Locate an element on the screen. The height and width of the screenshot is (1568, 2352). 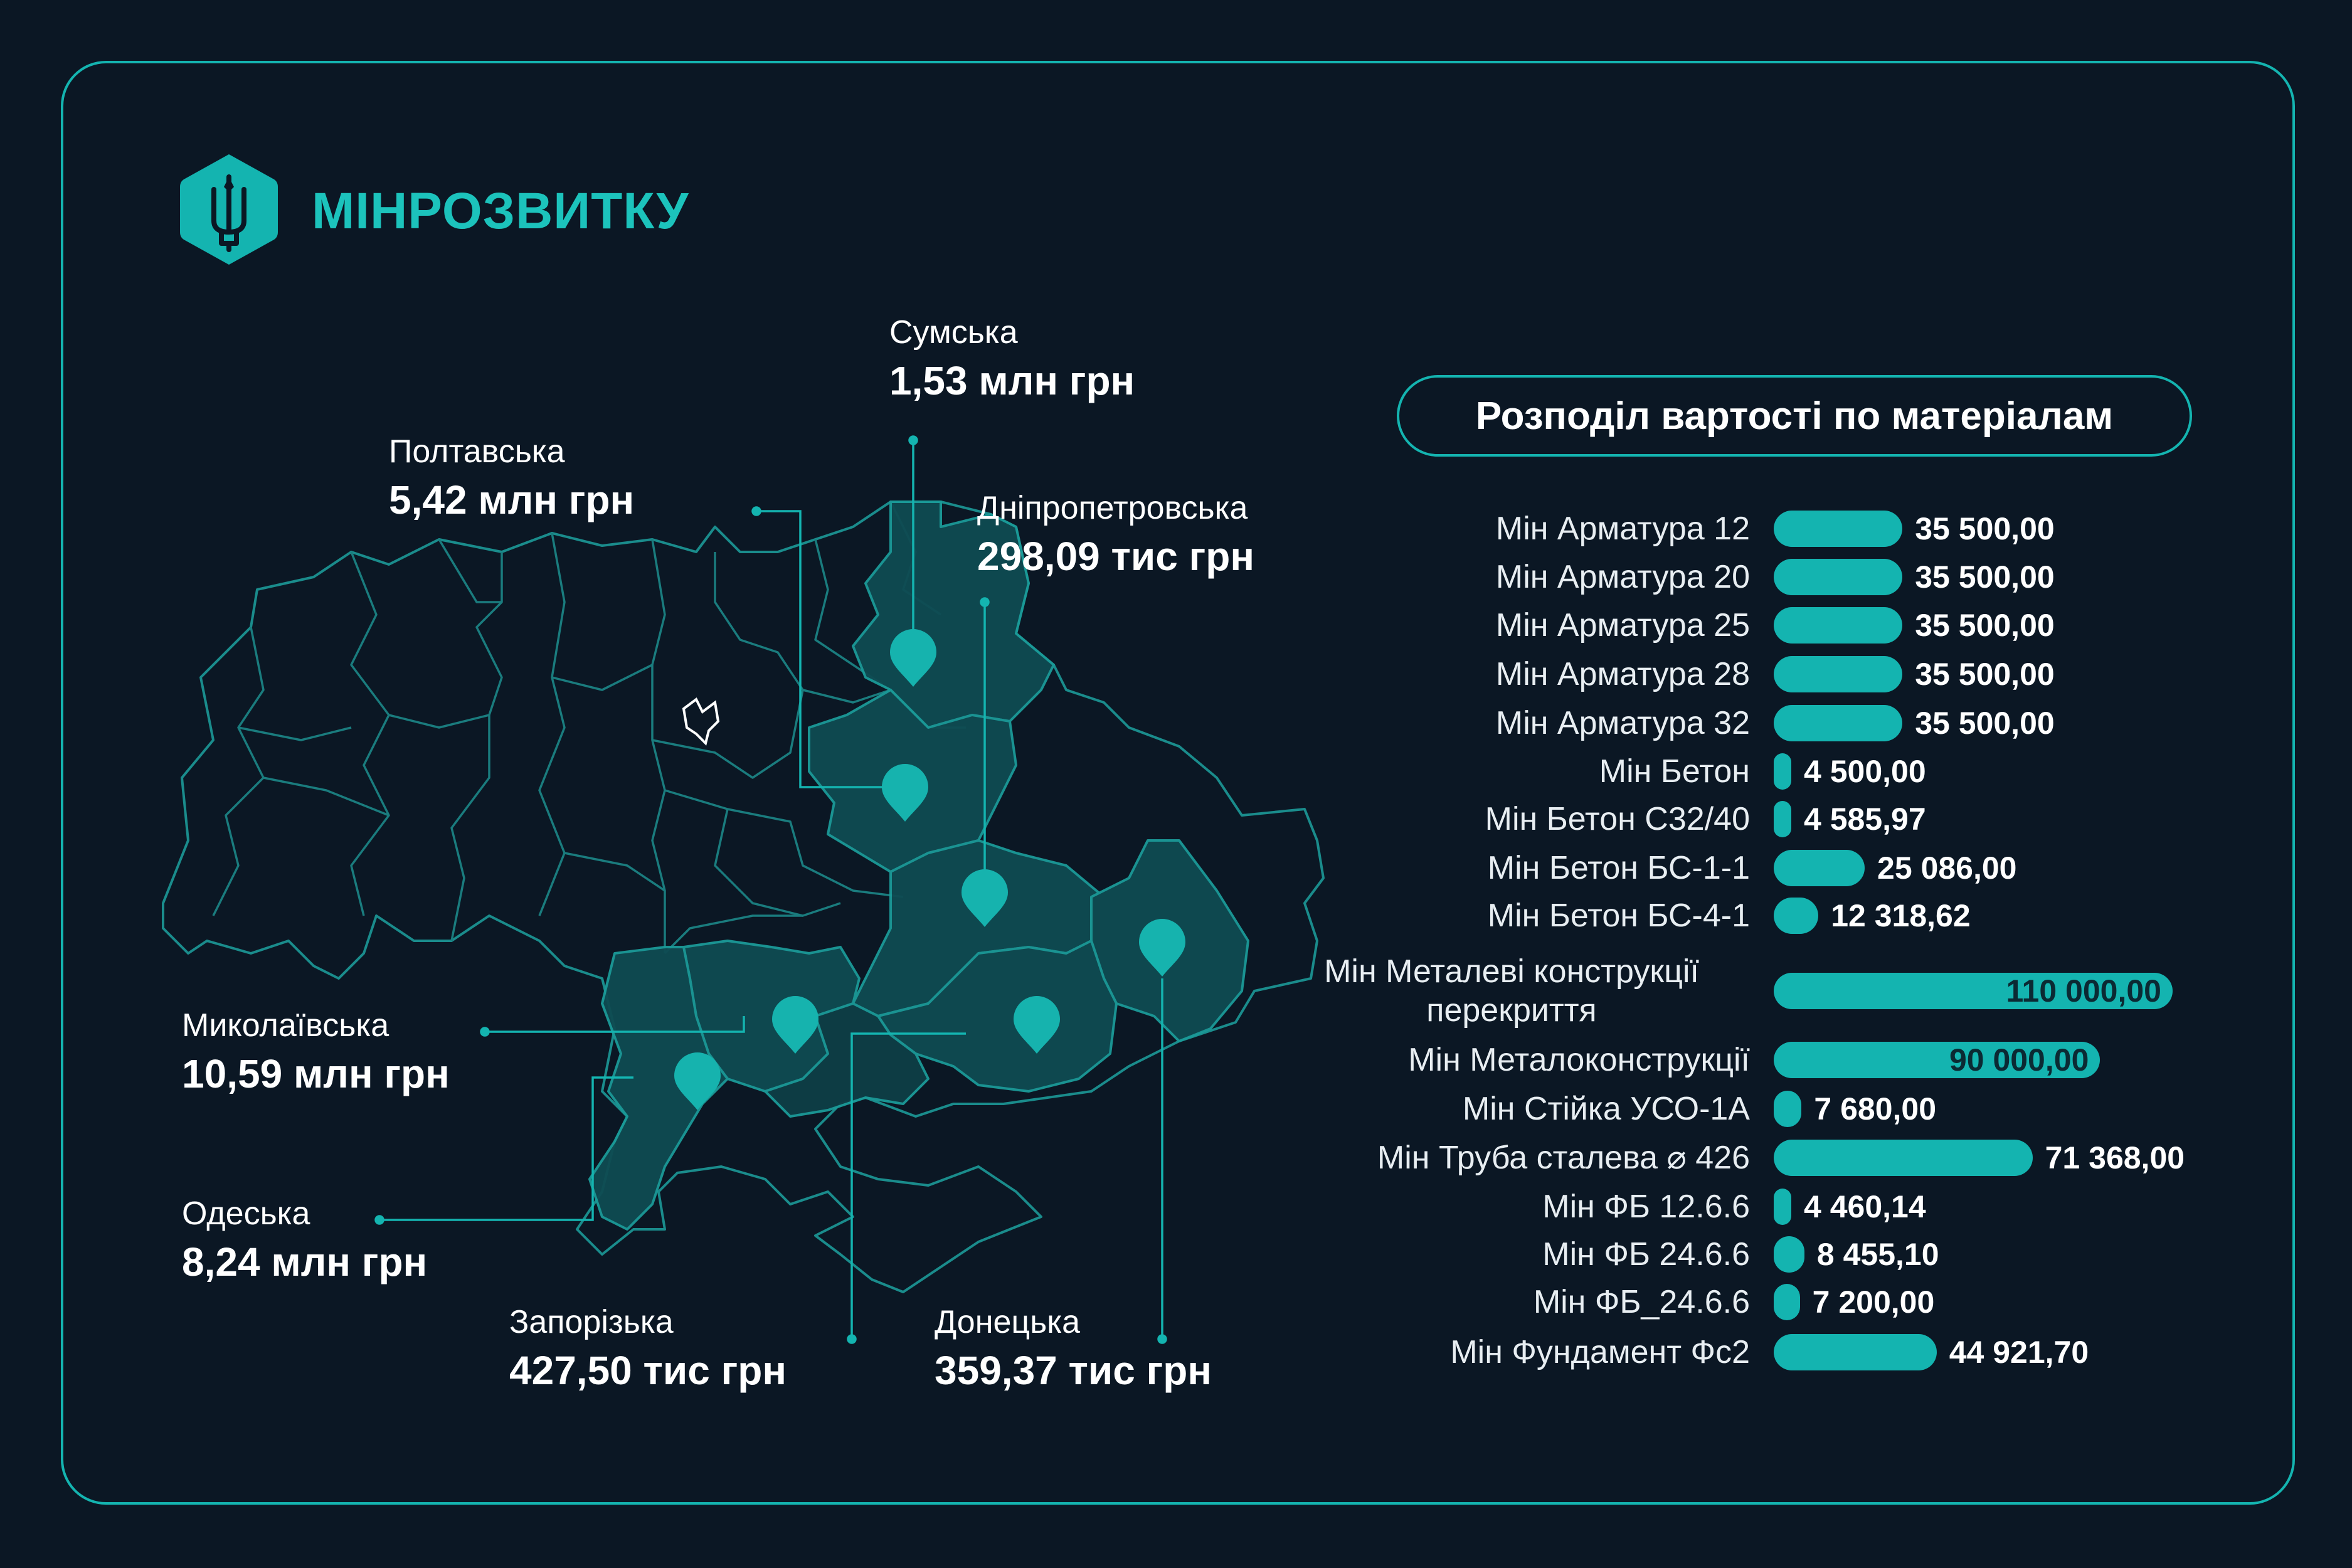
trident-icon is located at coordinates (229, 210).